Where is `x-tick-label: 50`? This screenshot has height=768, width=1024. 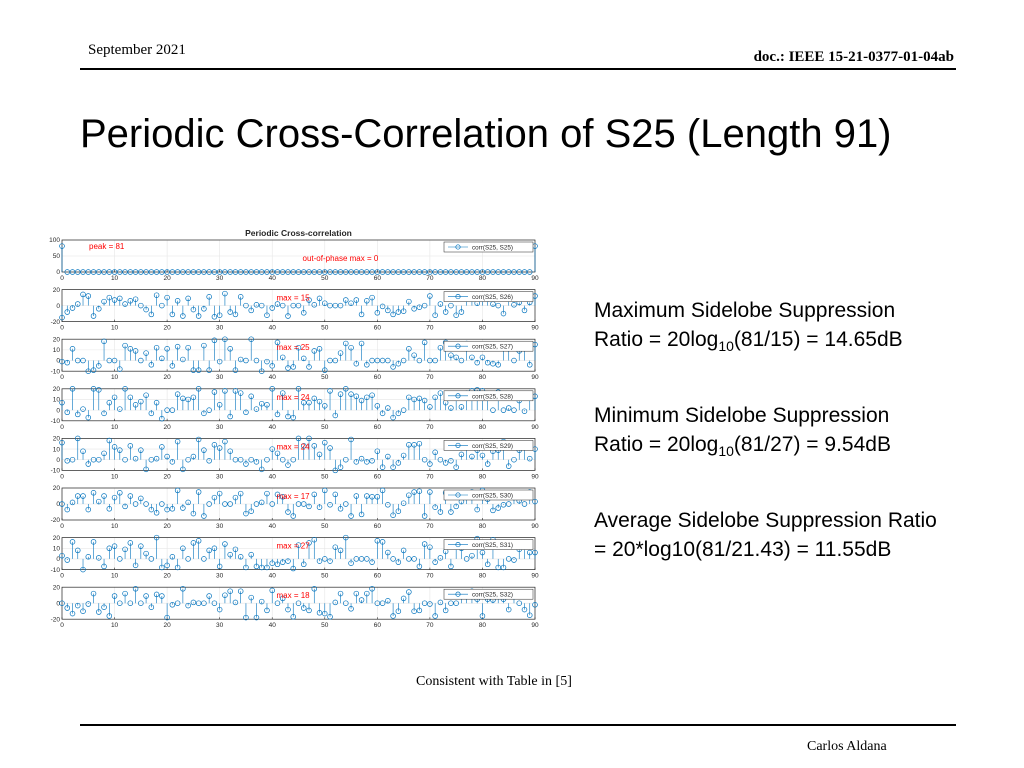
x-tick-label: 50 is located at coordinates (325, 328).